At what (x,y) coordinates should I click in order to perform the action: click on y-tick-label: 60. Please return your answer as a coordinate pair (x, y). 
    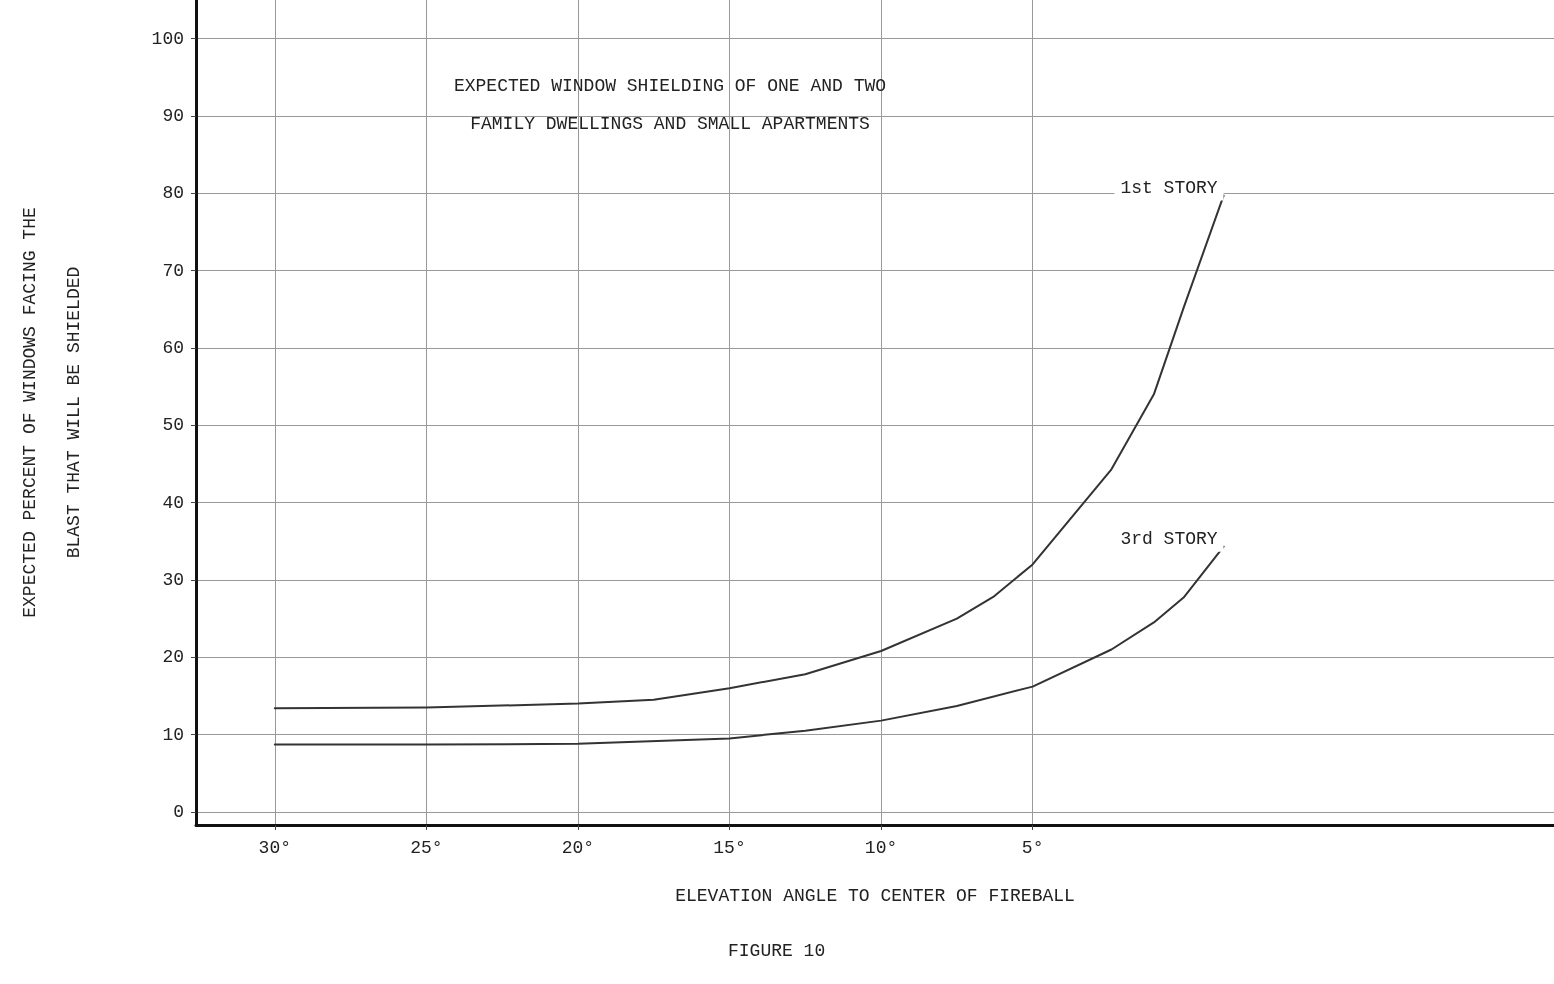
    Looking at the image, I should click on (173, 347).